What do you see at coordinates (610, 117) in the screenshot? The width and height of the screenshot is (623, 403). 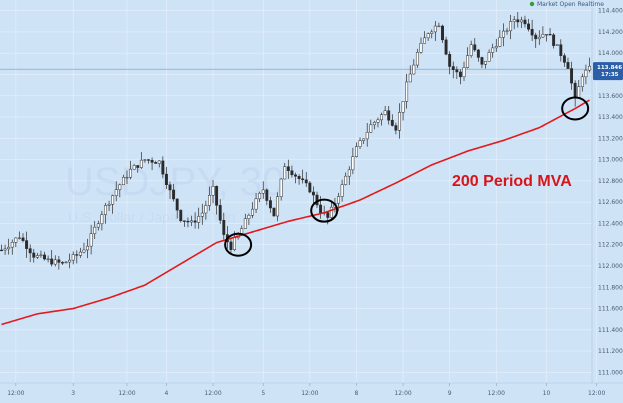 I see `price-tick-label: 113.400` at bounding box center [610, 117].